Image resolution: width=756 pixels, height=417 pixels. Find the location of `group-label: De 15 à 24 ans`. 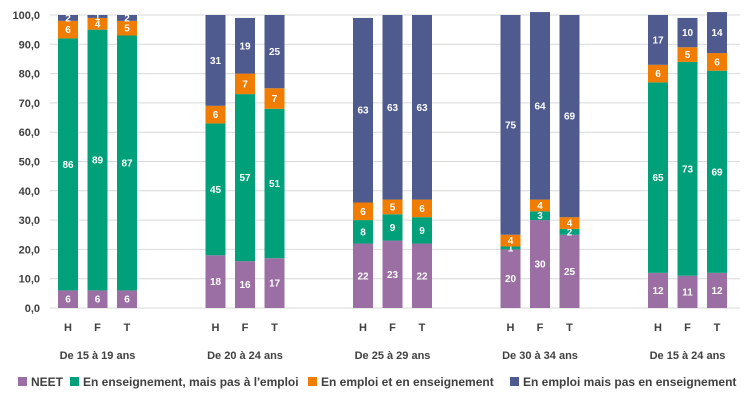

group-label: De 15 à 24 ans is located at coordinates (688, 356).